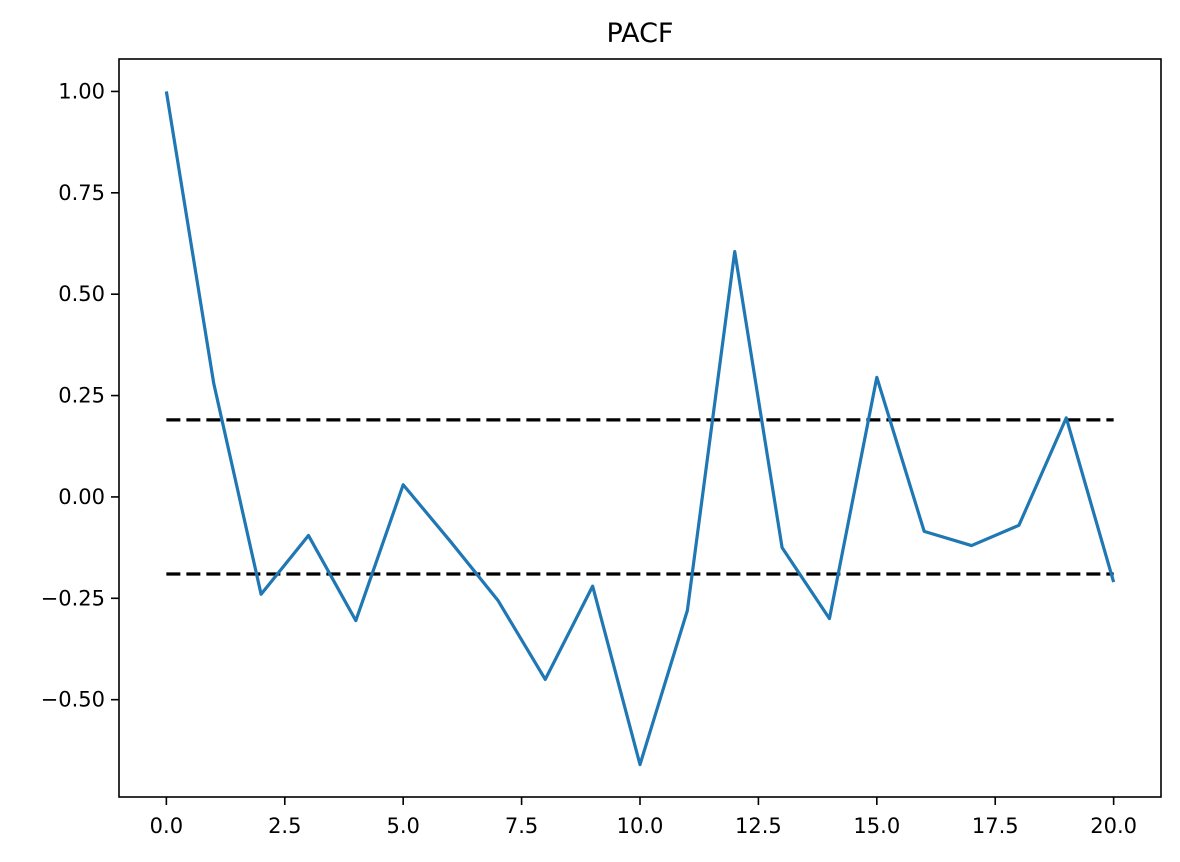  I want to click on x-tick-label: 7.5, so click(521, 826).